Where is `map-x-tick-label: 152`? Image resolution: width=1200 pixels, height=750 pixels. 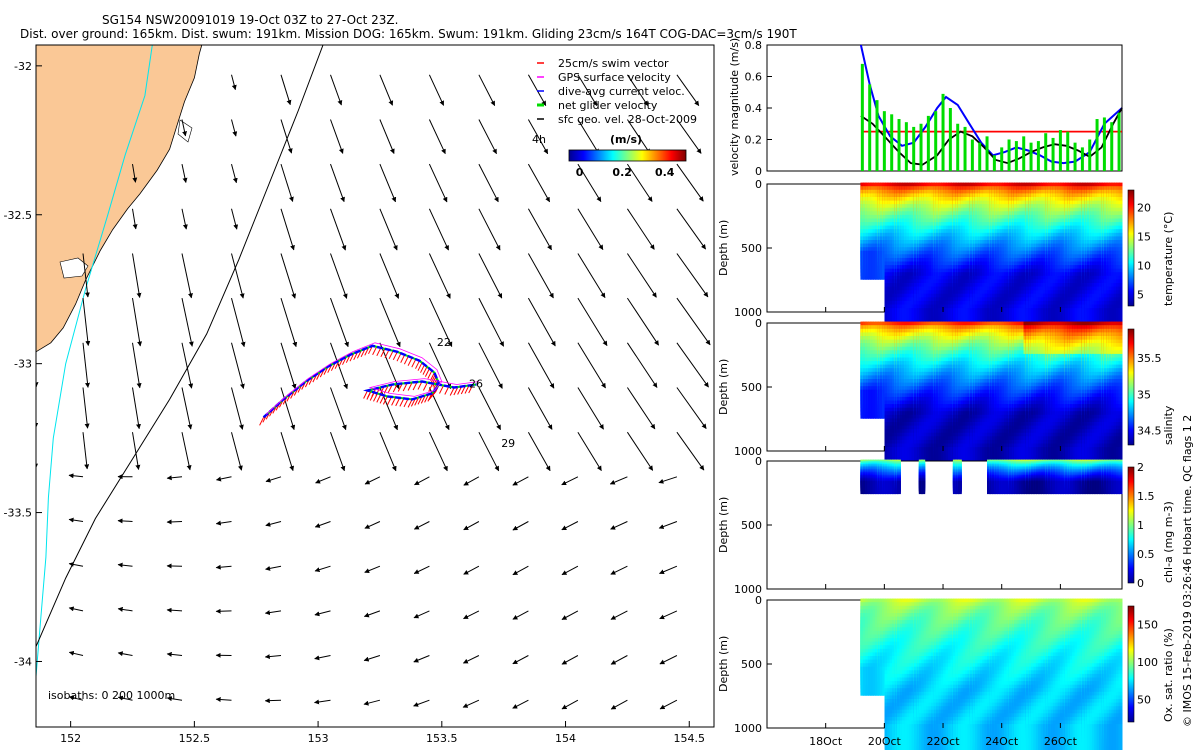 map-x-tick-label: 152 is located at coordinates (70, 738).